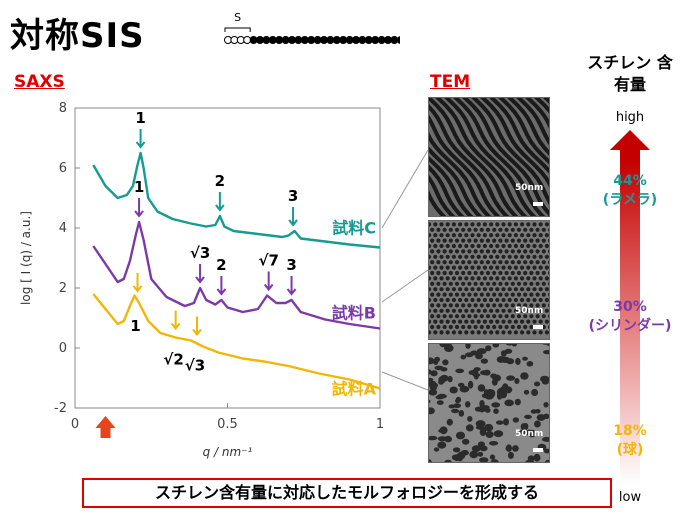 The height and width of the screenshot is (515, 700). Describe the element at coordinates (398, 40) in the screenshot. I see `isoprene-bead` at that location.